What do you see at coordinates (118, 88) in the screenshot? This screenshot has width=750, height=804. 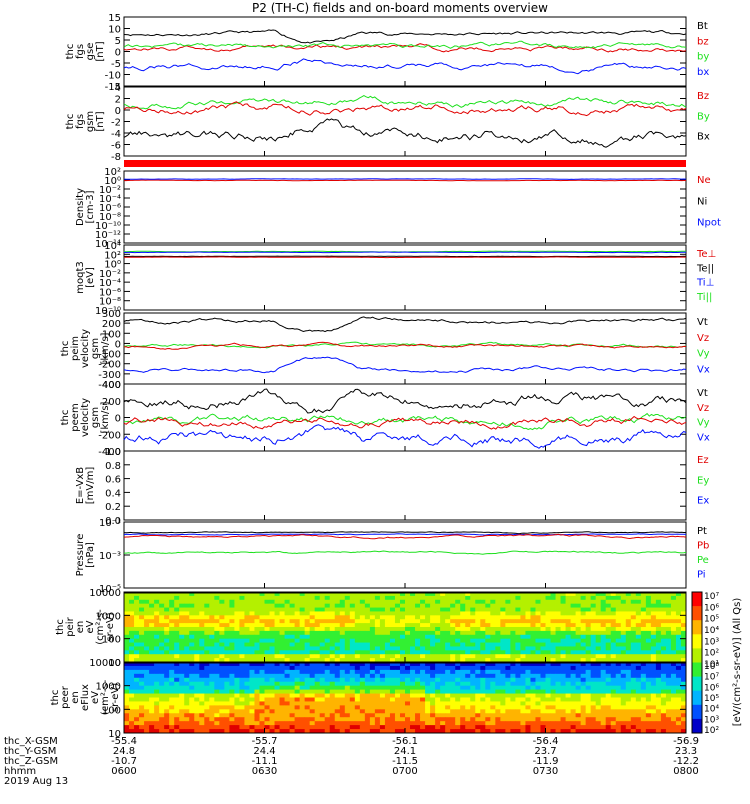 I see `y-tick-label: 4` at bounding box center [118, 88].